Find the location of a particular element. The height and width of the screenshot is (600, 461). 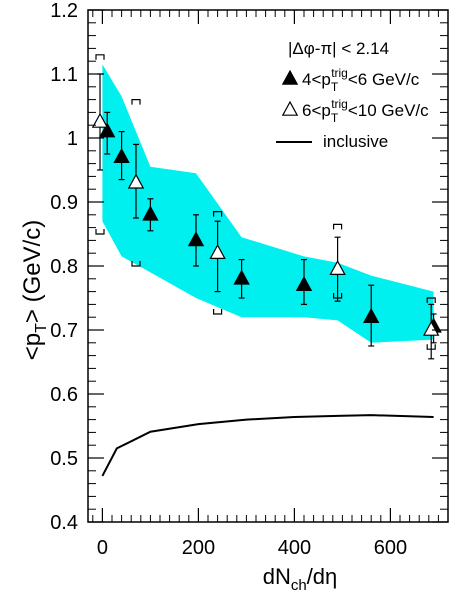

y-tick-label: 1.1 is located at coordinates (64, 75).